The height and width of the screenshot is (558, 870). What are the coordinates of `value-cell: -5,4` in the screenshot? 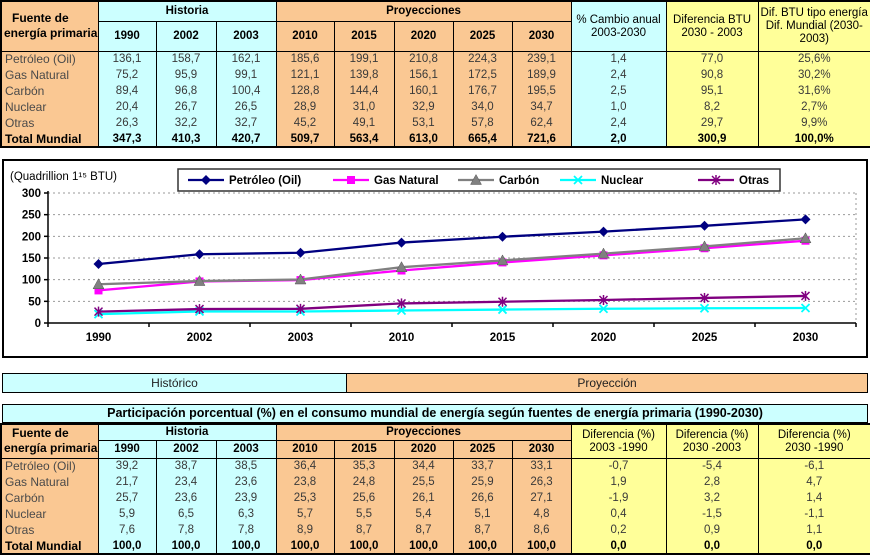 It's located at (712, 466).